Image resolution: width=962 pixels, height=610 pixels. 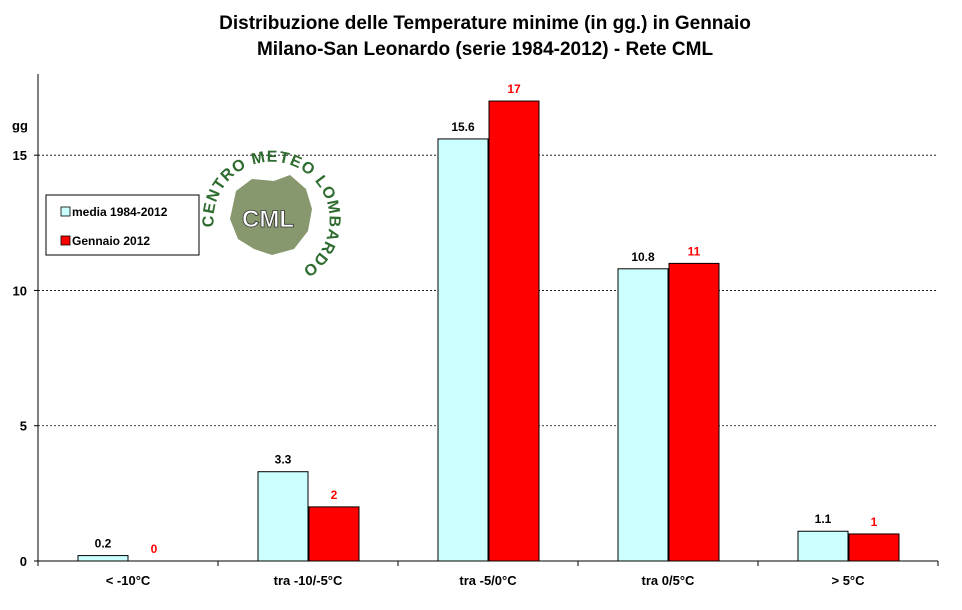 What do you see at coordinates (128, 580) in the screenshot?
I see `x-tick-label: < -10°C` at bounding box center [128, 580].